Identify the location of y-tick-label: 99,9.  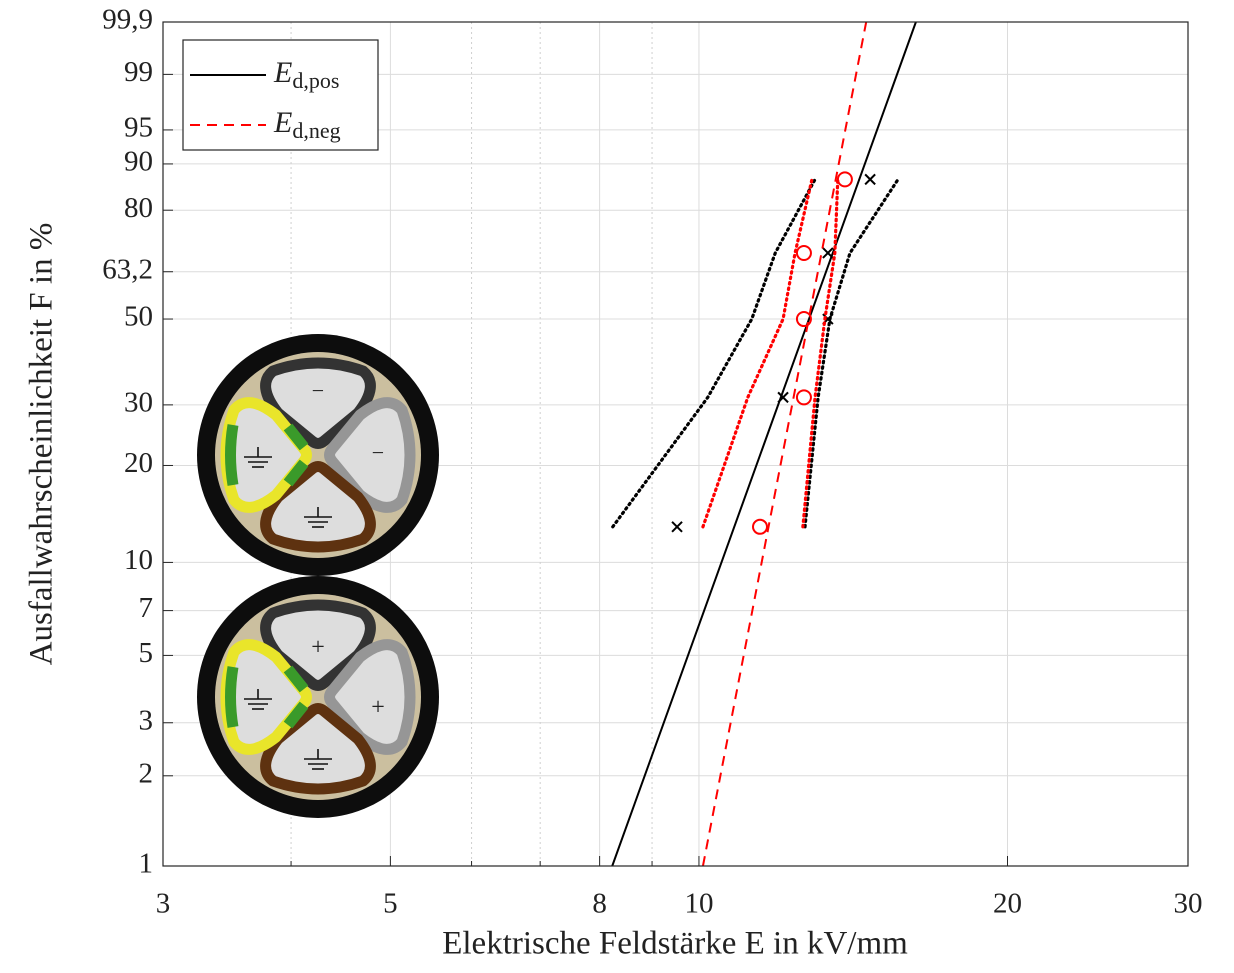
(127, 20).